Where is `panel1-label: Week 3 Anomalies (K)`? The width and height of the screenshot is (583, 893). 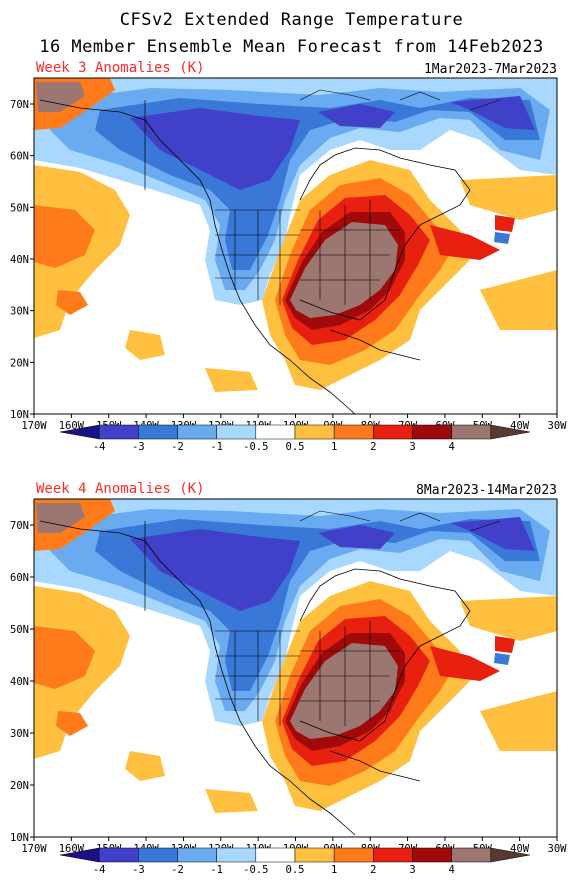 panel1-label: Week 3 Anomalies (K) is located at coordinates (120, 68).